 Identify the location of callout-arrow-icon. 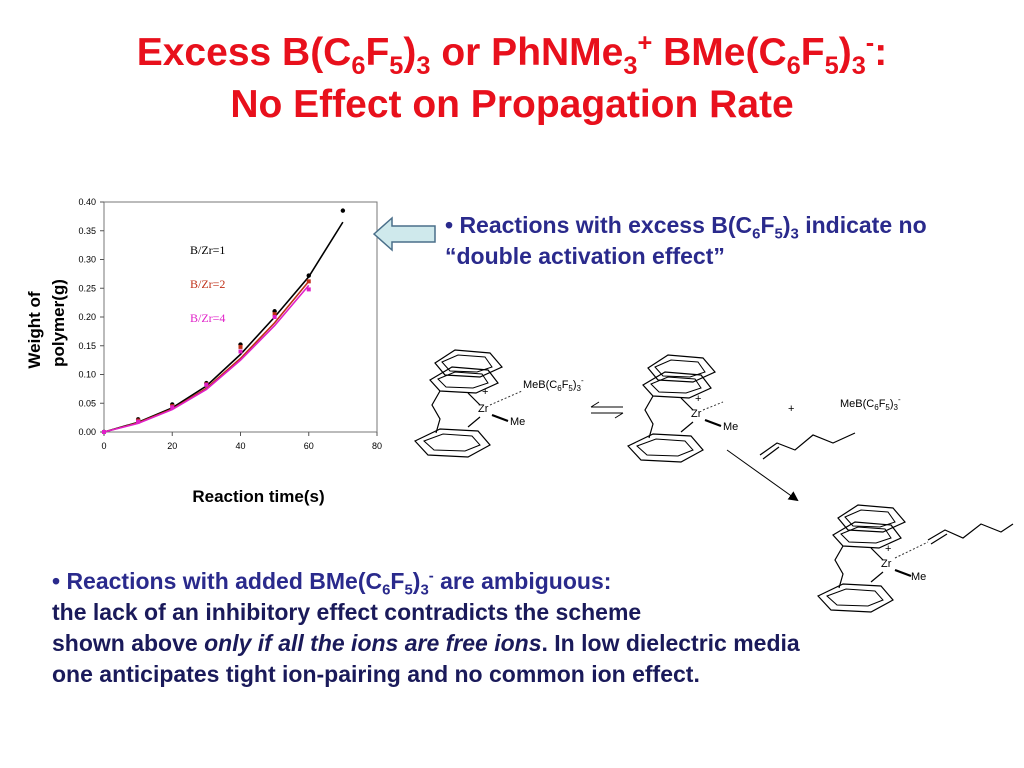
(404, 234).